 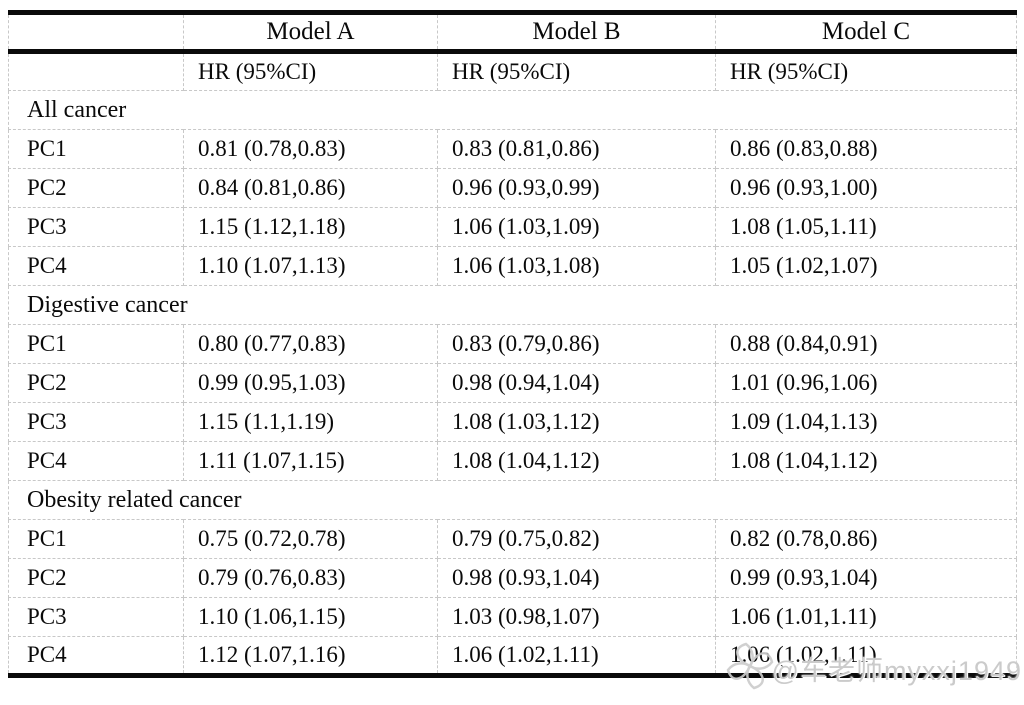 What do you see at coordinates (310, 188) in the screenshot?
I see `hr-value-cell: 0.84 (0.81,0.86)` at bounding box center [310, 188].